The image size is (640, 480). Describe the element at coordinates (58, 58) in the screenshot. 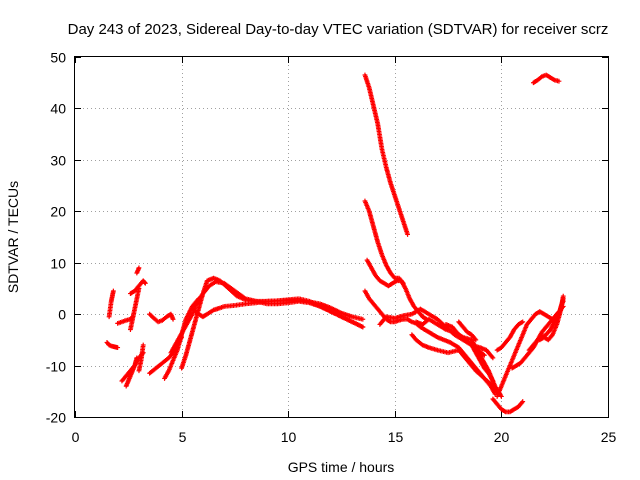

I see `y-tick-label: 50` at that location.